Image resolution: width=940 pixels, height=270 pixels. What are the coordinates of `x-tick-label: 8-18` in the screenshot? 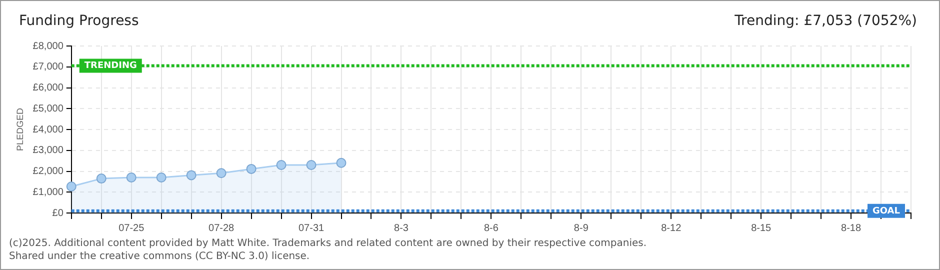 It's located at (851, 228).